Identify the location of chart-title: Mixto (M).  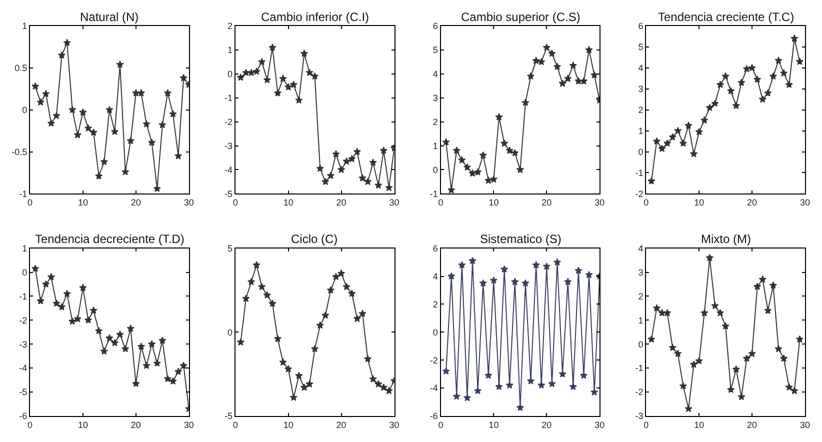
(726, 239).